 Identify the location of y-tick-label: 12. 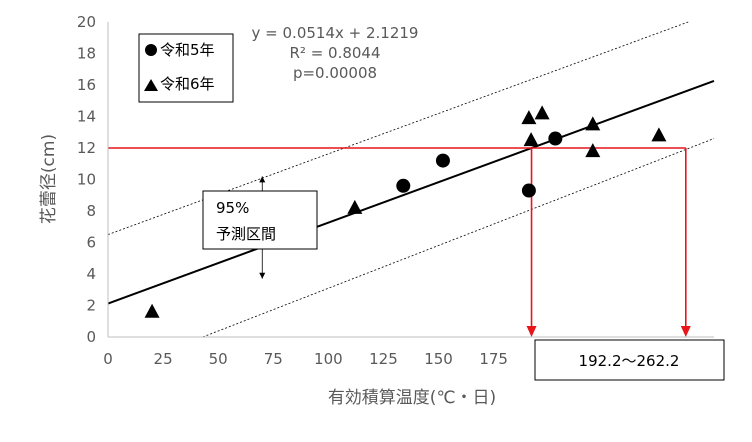
(86, 148).